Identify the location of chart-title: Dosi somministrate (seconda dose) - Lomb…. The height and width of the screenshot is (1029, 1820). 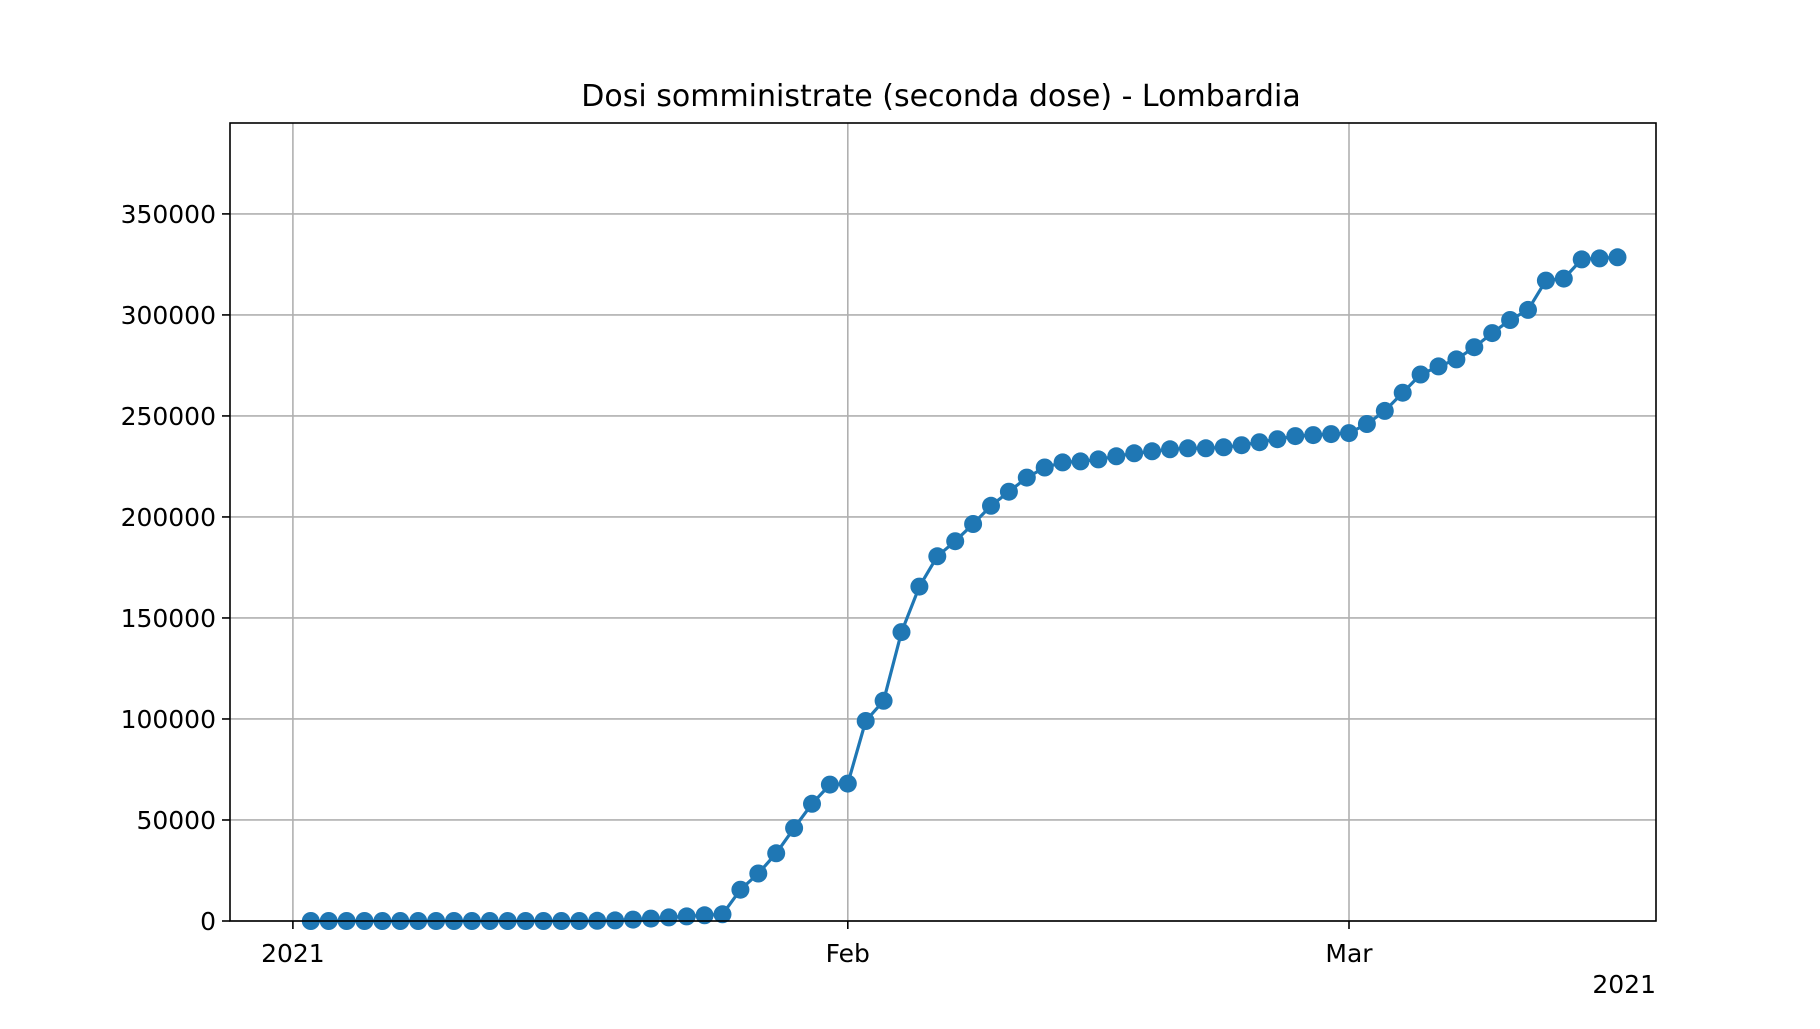
(940, 96).